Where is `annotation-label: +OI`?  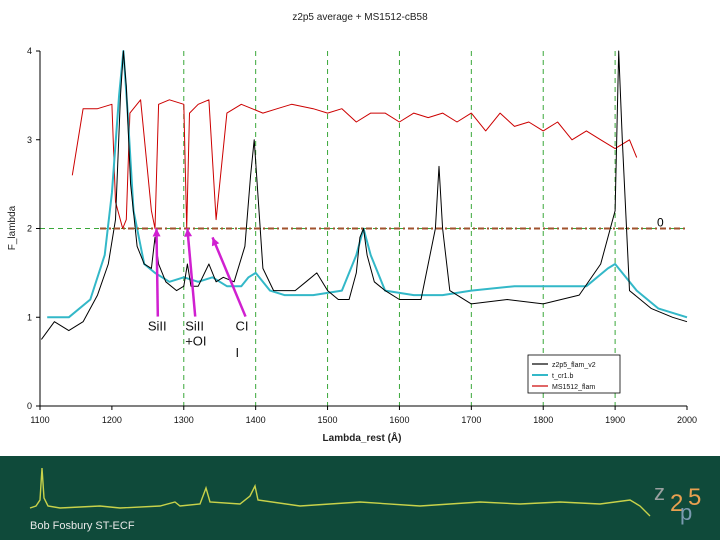
annotation-label: +OI is located at coordinates (195, 341).